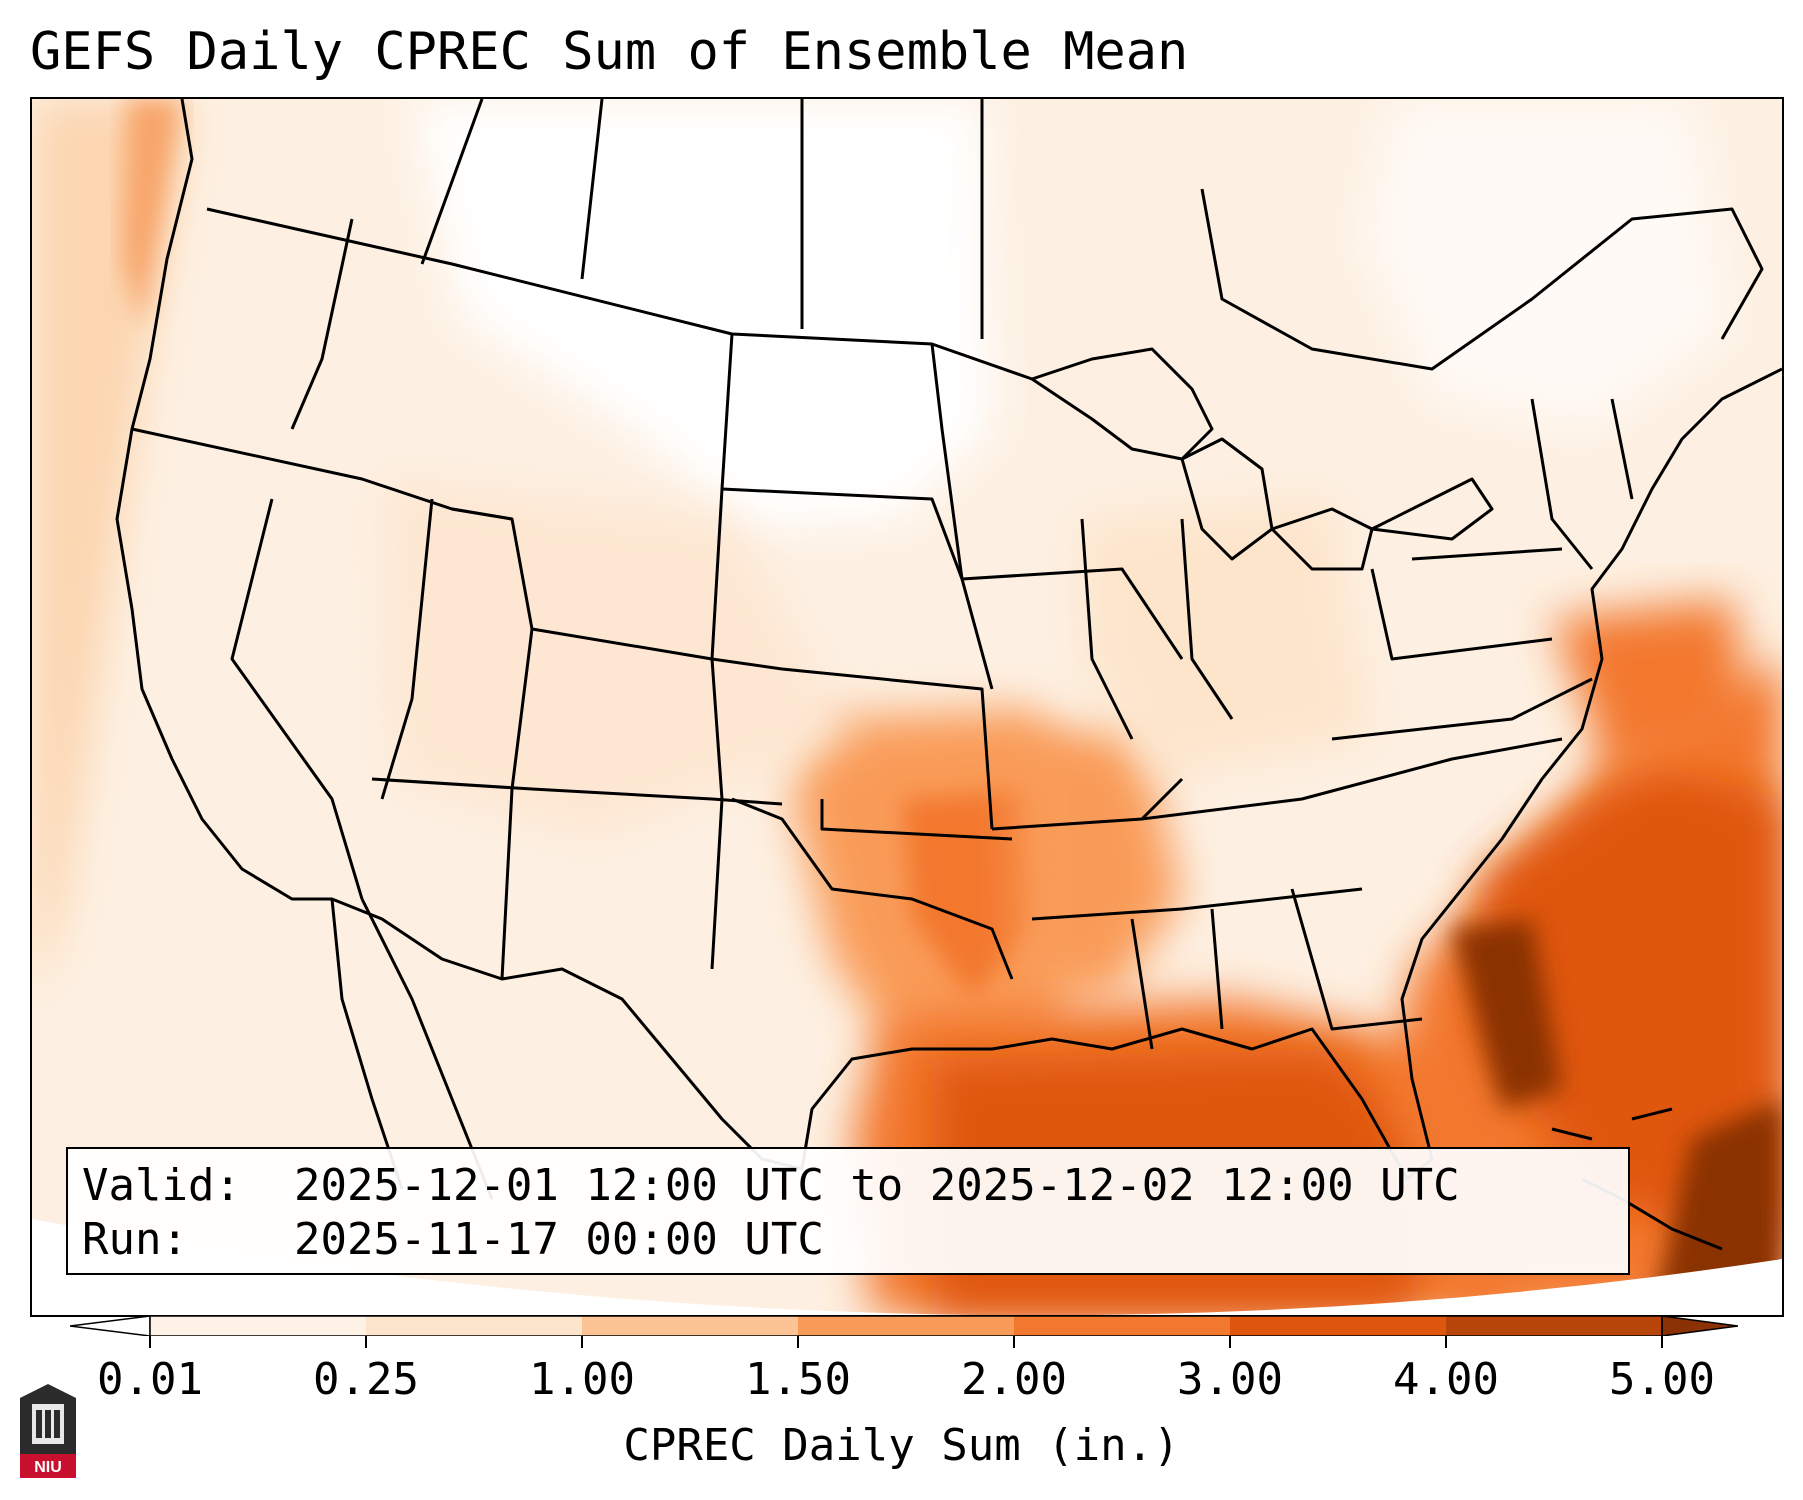 The height and width of the screenshot is (1500, 1803). What do you see at coordinates (901, 1445) in the screenshot?
I see `colorbar-label: CPREC Daily Sum (in.)` at bounding box center [901, 1445].